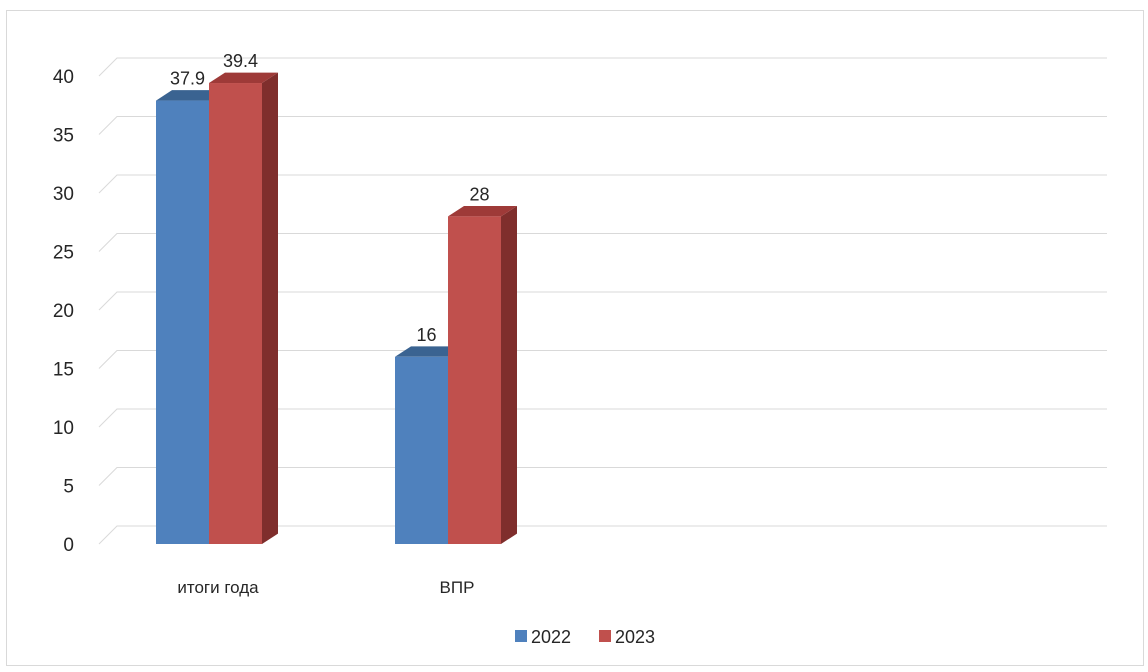  What do you see at coordinates (330, 198) in the screenshot?
I see `data-labels: 37.9 39.4 16 28` at bounding box center [330, 198].